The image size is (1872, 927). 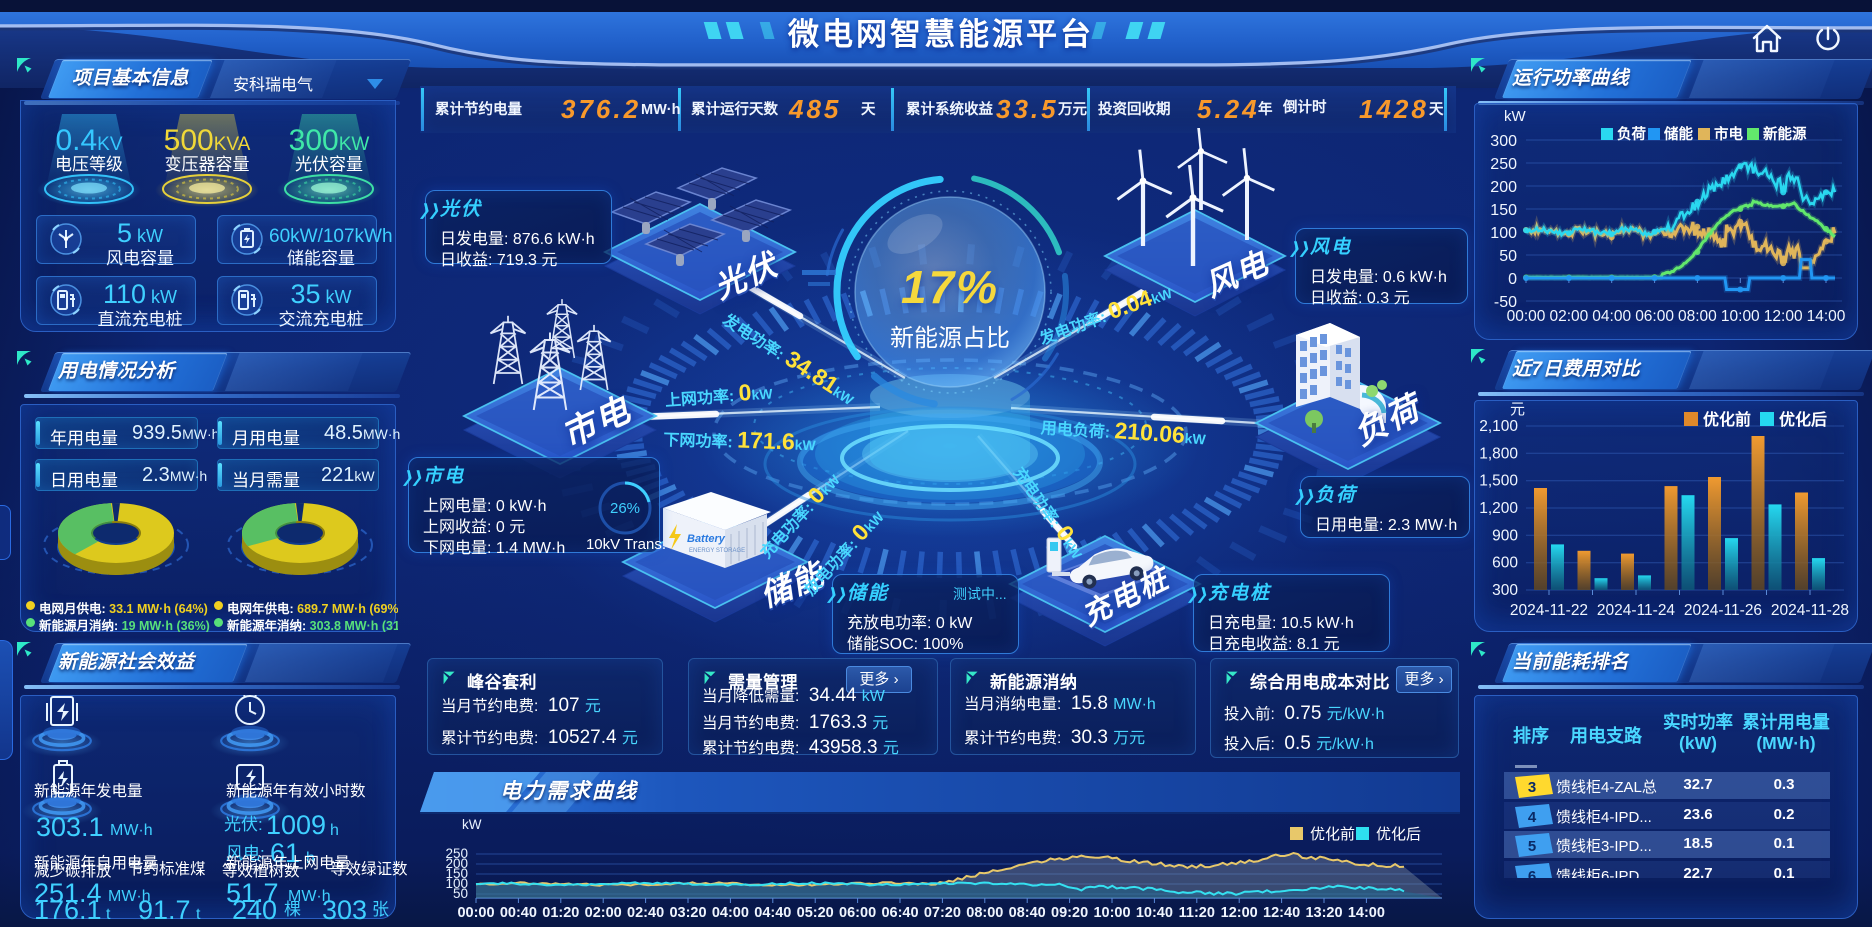 What do you see at coordinates (1636, 610) in the screenshot?
I see `svg-text: 2024-11-24` at bounding box center [1636, 610].